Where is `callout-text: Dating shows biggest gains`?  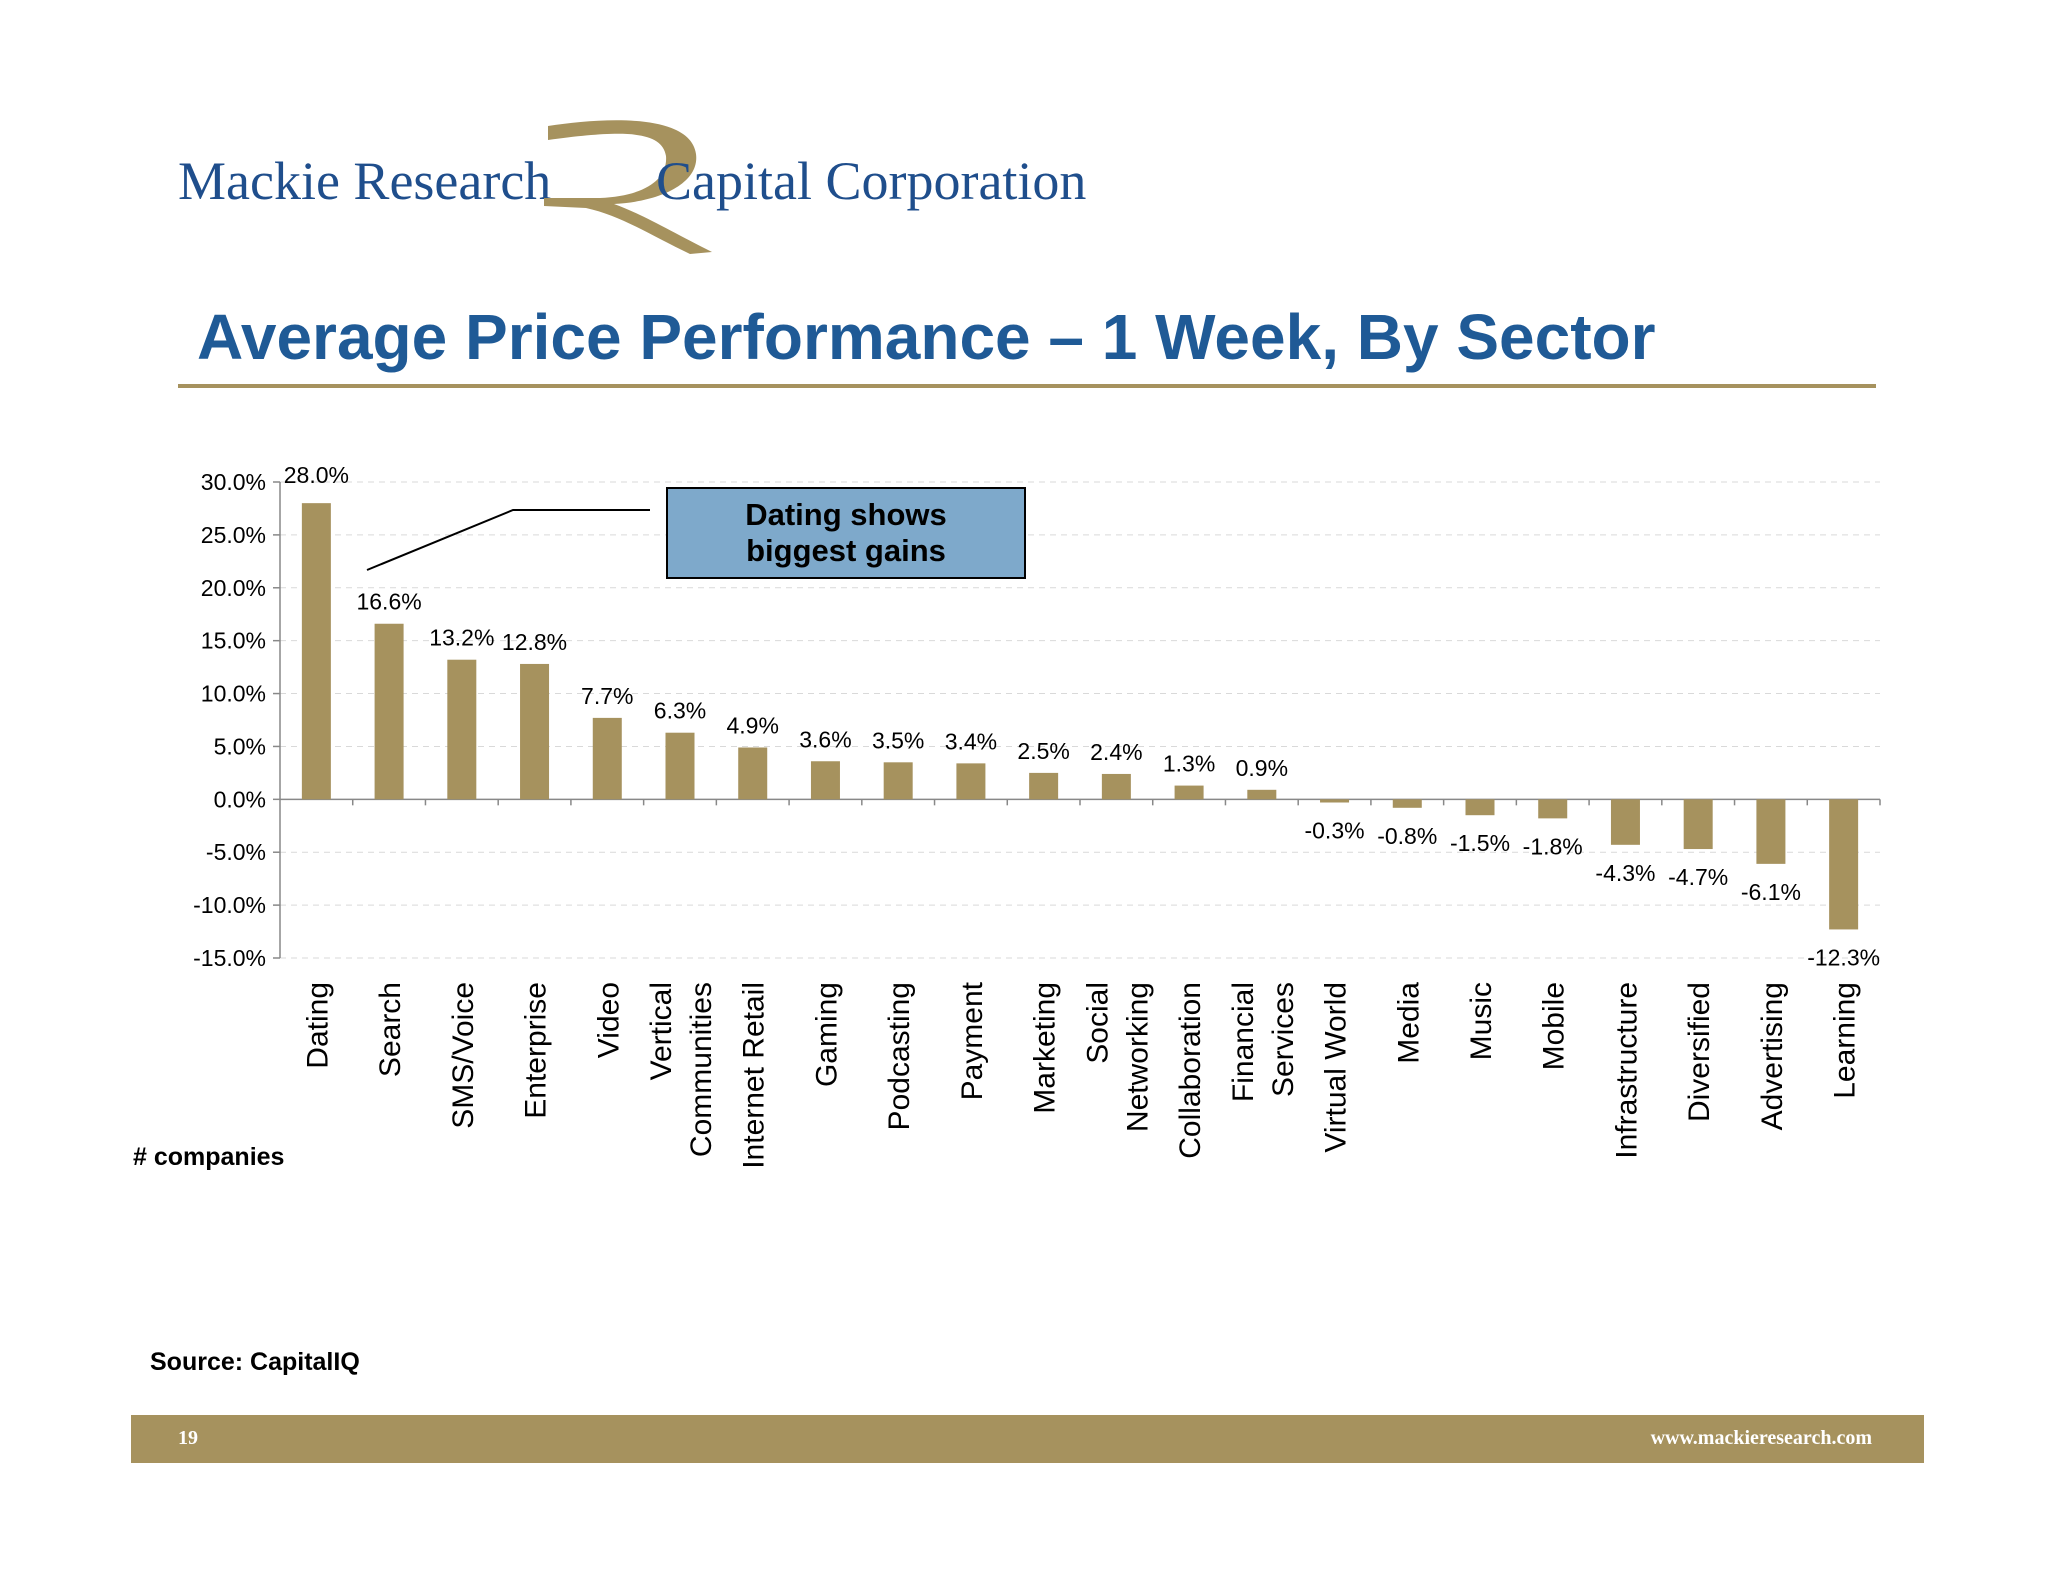 callout-text: Dating shows biggest gains is located at coordinates (846, 532).